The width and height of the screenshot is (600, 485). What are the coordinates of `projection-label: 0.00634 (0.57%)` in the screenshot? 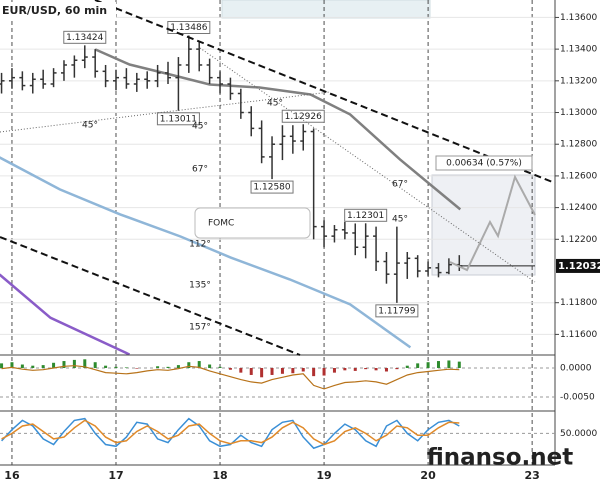 It's located at (484, 164).